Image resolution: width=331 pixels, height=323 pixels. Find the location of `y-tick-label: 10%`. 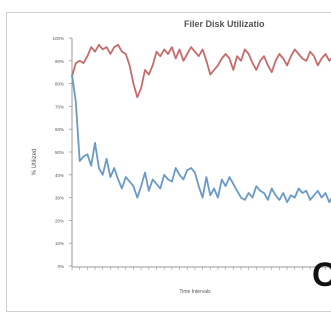

y-tick-label: 10% is located at coordinates (59, 243).